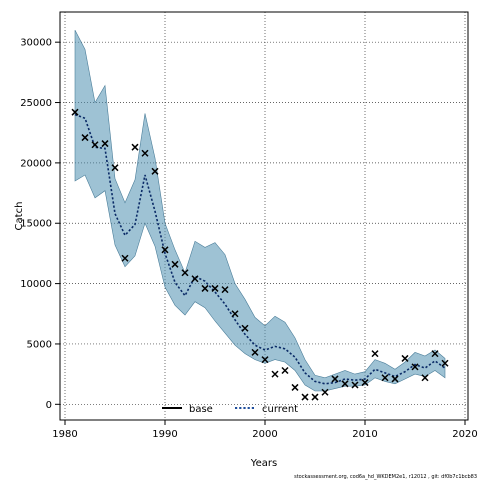  What do you see at coordinates (36, 43) in the screenshot?
I see `y-tick-label: 30000` at bounding box center [36, 43].